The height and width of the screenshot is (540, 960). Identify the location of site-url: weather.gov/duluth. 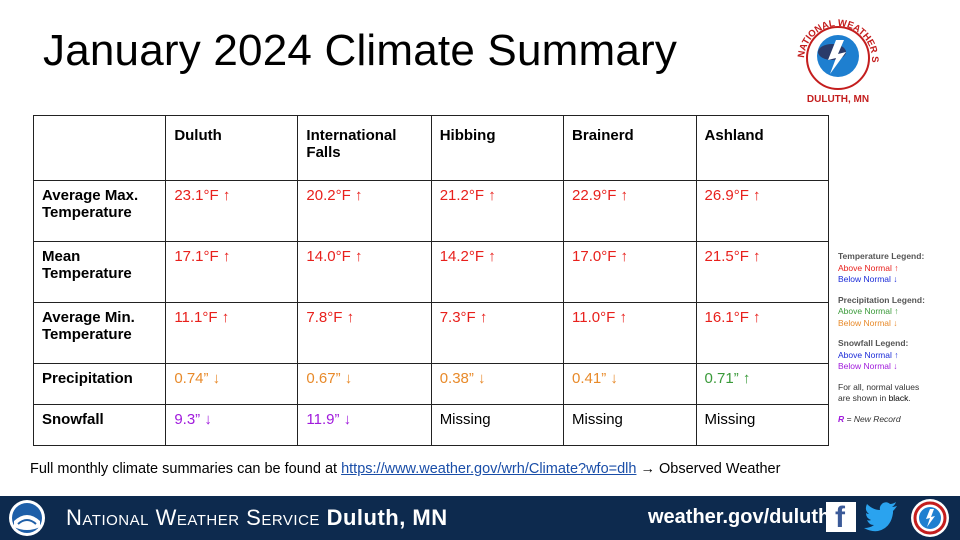
(739, 517).